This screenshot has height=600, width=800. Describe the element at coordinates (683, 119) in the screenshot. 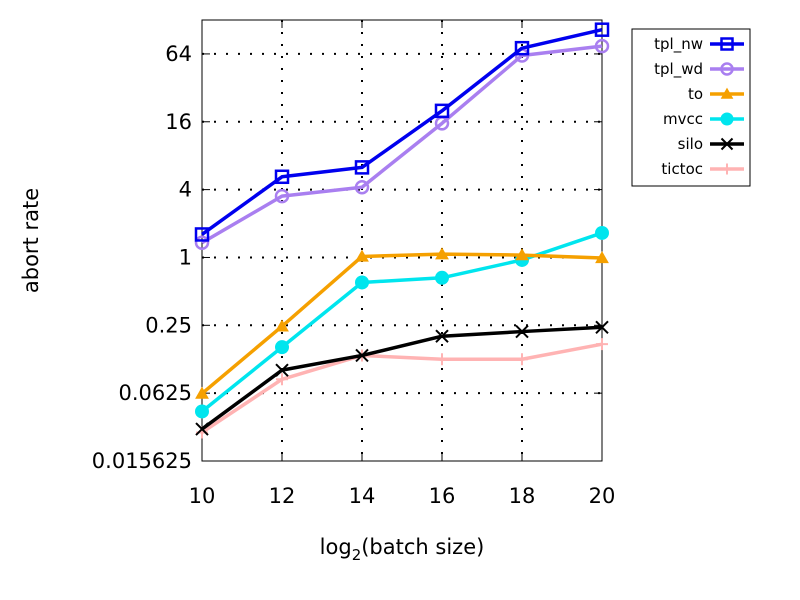

I see `legend-label: mvcc` at that location.